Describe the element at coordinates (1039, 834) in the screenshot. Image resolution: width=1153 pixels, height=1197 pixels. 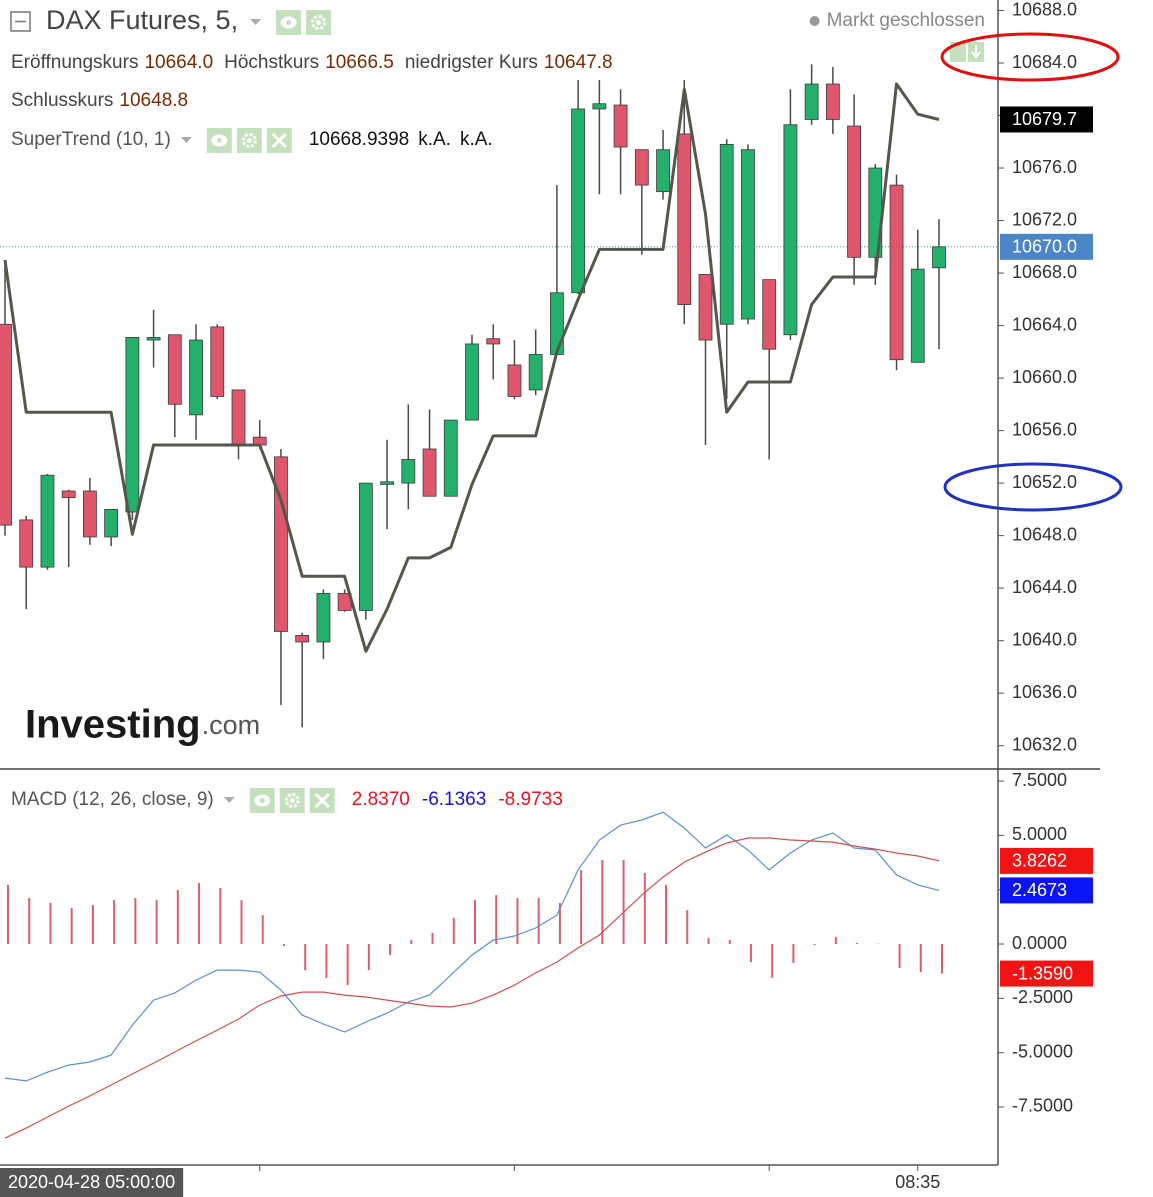
I see `y-tick-label: 5.0000` at that location.